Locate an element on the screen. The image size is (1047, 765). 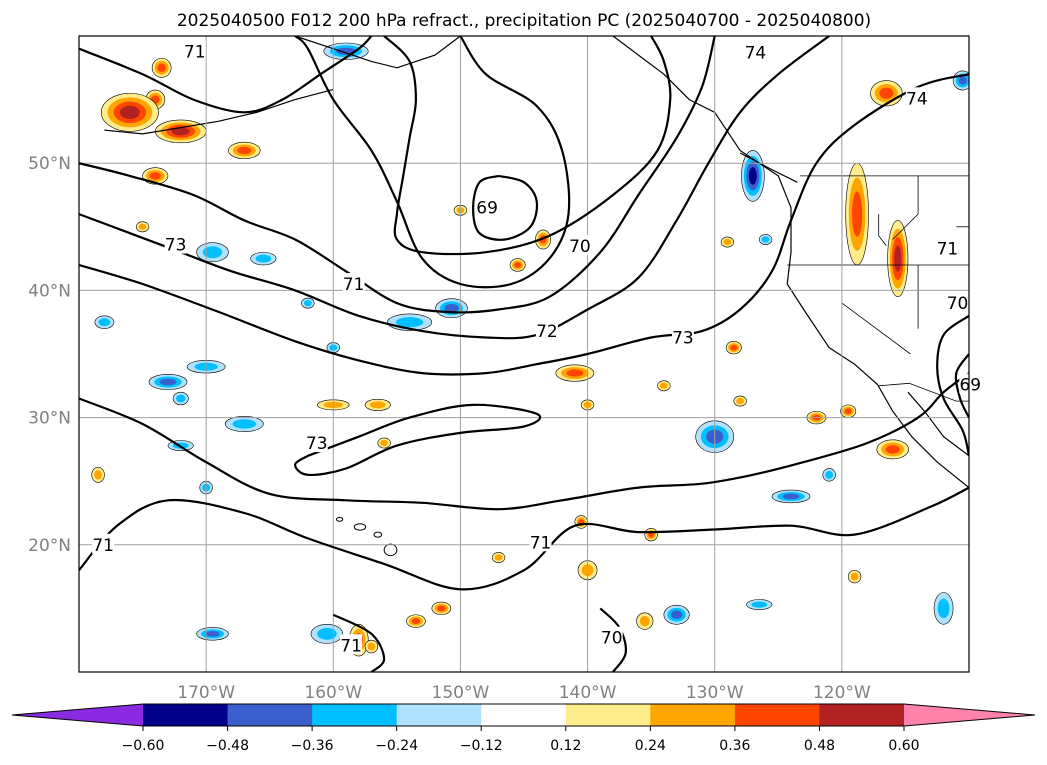
colorbar-tick-label: 0.60 is located at coordinates (903, 746).